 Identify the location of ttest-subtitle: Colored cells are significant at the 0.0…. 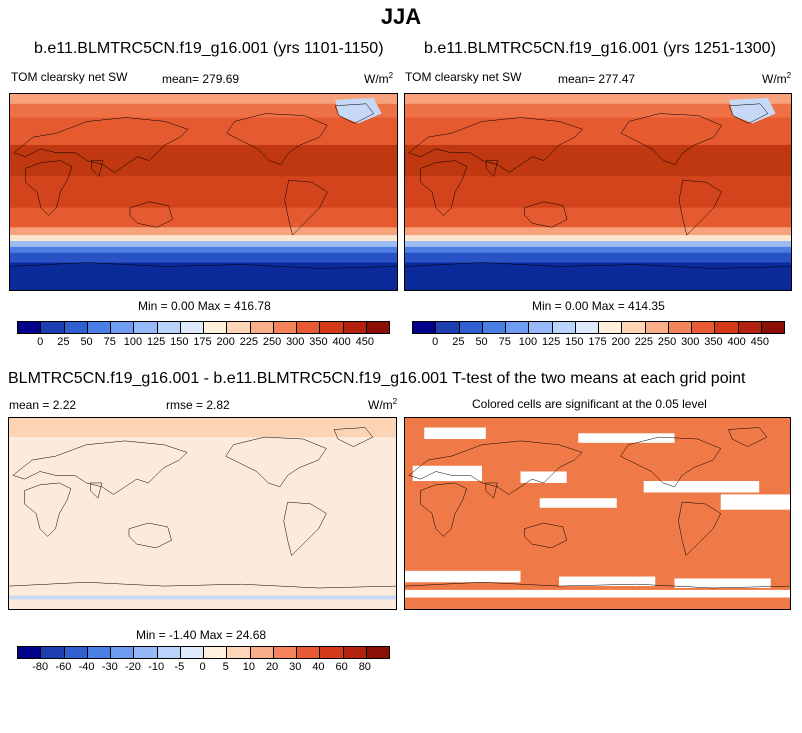
(589, 404).